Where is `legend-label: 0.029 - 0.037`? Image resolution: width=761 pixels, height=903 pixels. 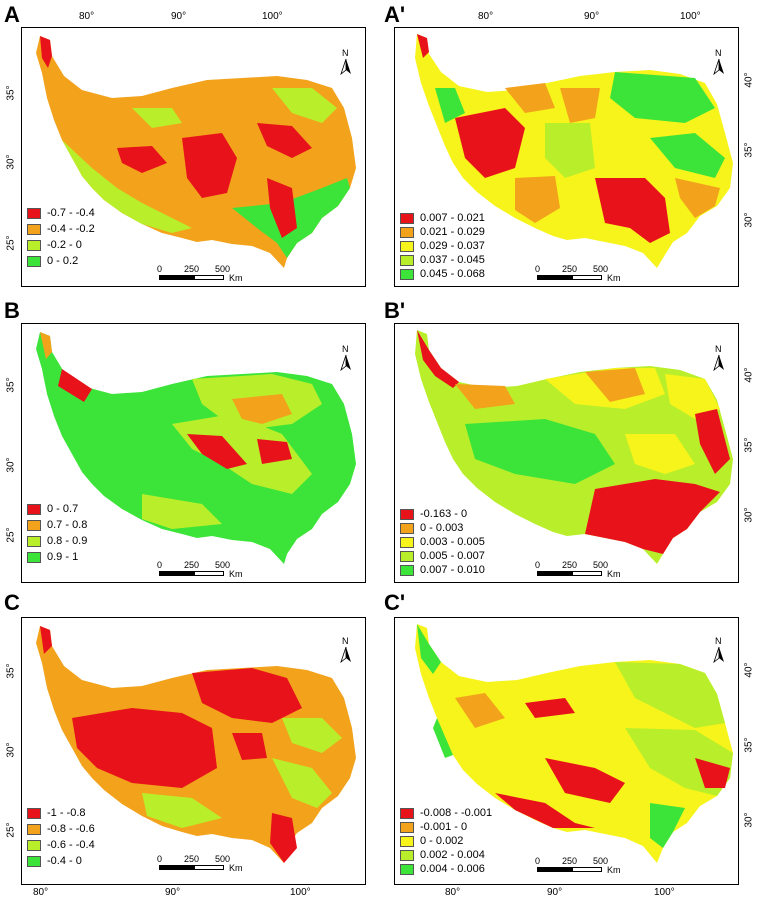
legend-label: 0.029 - 0.037 is located at coordinates (452, 246).